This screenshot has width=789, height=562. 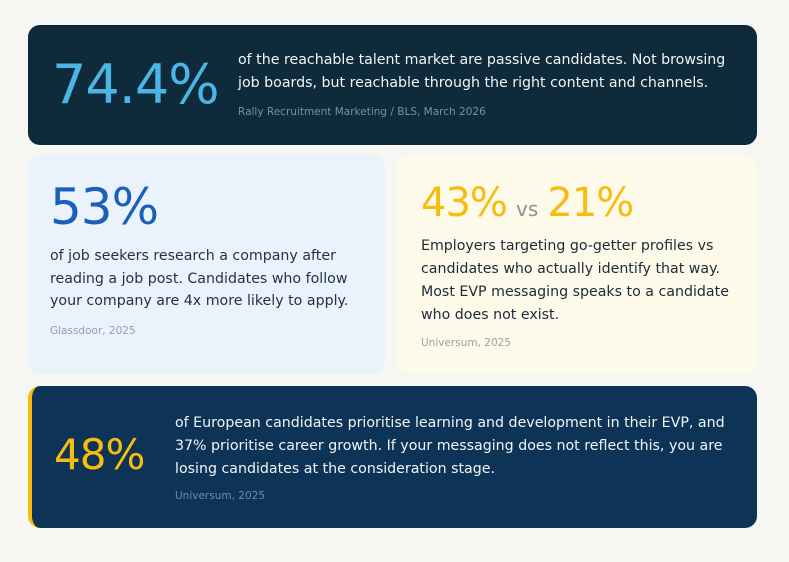 I want to click on stat-value-candidates: 21%, so click(x=590, y=203).